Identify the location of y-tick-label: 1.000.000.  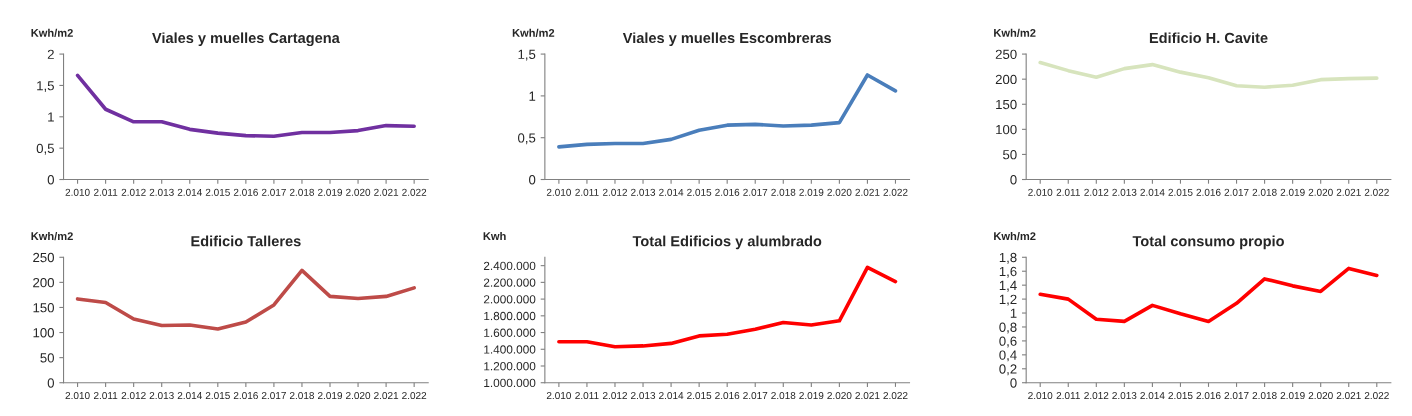
(510, 383).